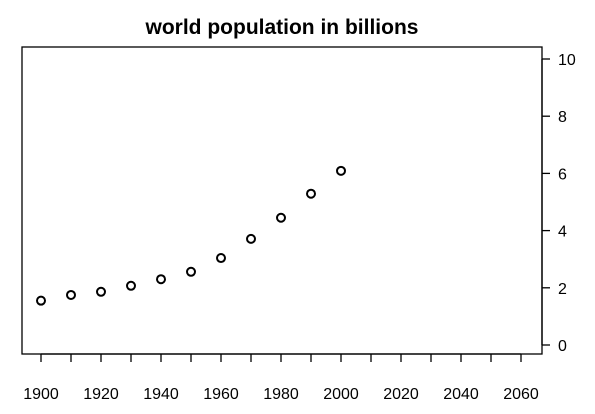 This screenshot has height=414, width=595. Describe the element at coordinates (562, 346) in the screenshot. I see `y-tick-label: 0` at that location.